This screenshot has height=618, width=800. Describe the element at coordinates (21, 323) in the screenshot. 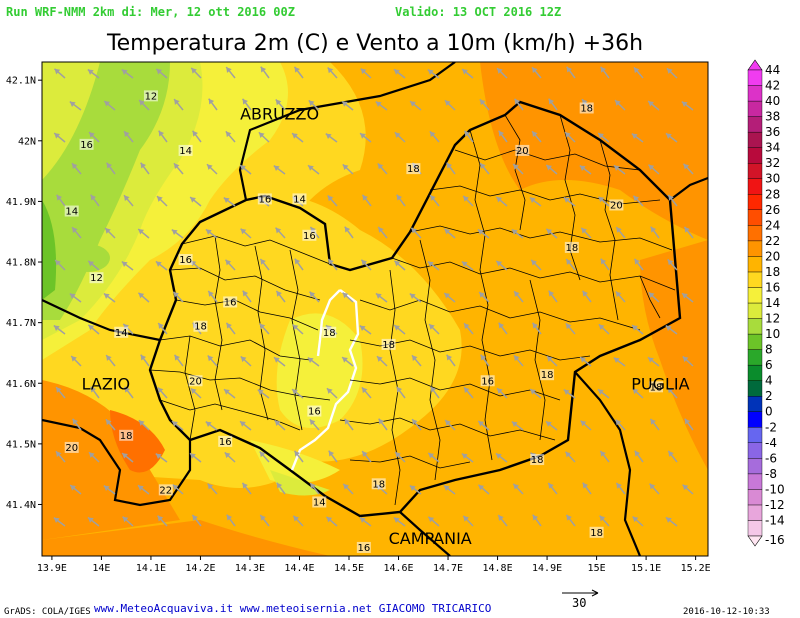

I see `lat-tick-label: 41.7N` at that location.